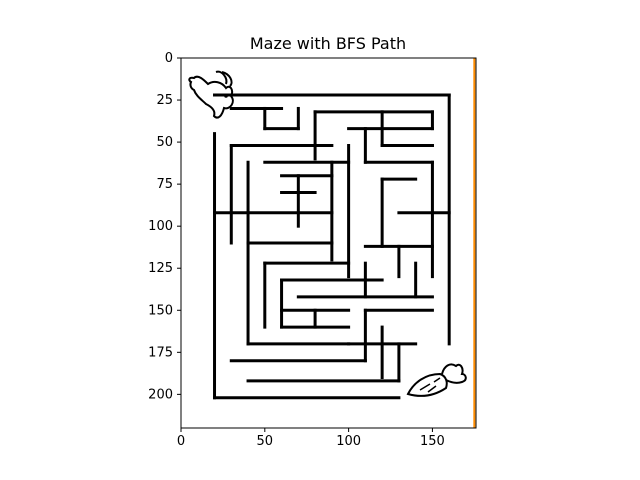  Describe the element at coordinates (211, 94) in the screenshot. I see `rabbit-icon` at that location.